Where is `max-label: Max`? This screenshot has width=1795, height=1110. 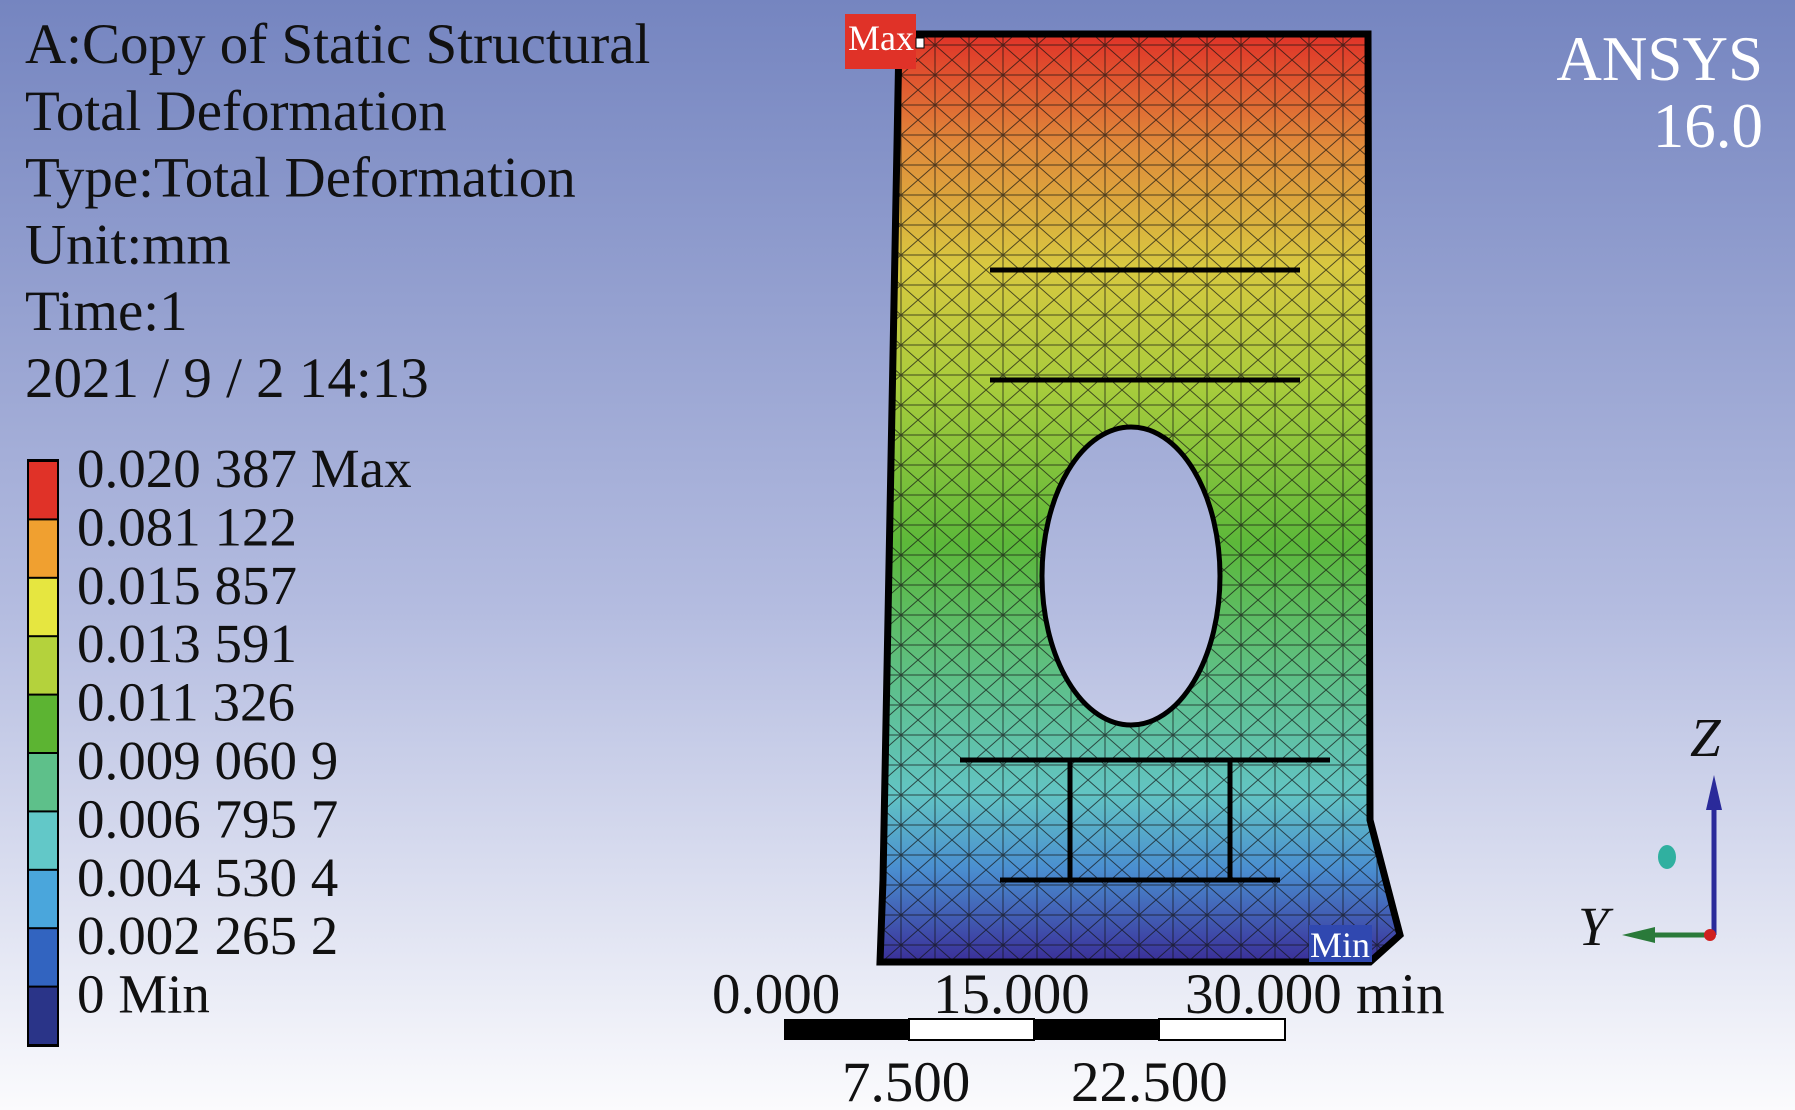 max-label: Max is located at coordinates (881, 38).